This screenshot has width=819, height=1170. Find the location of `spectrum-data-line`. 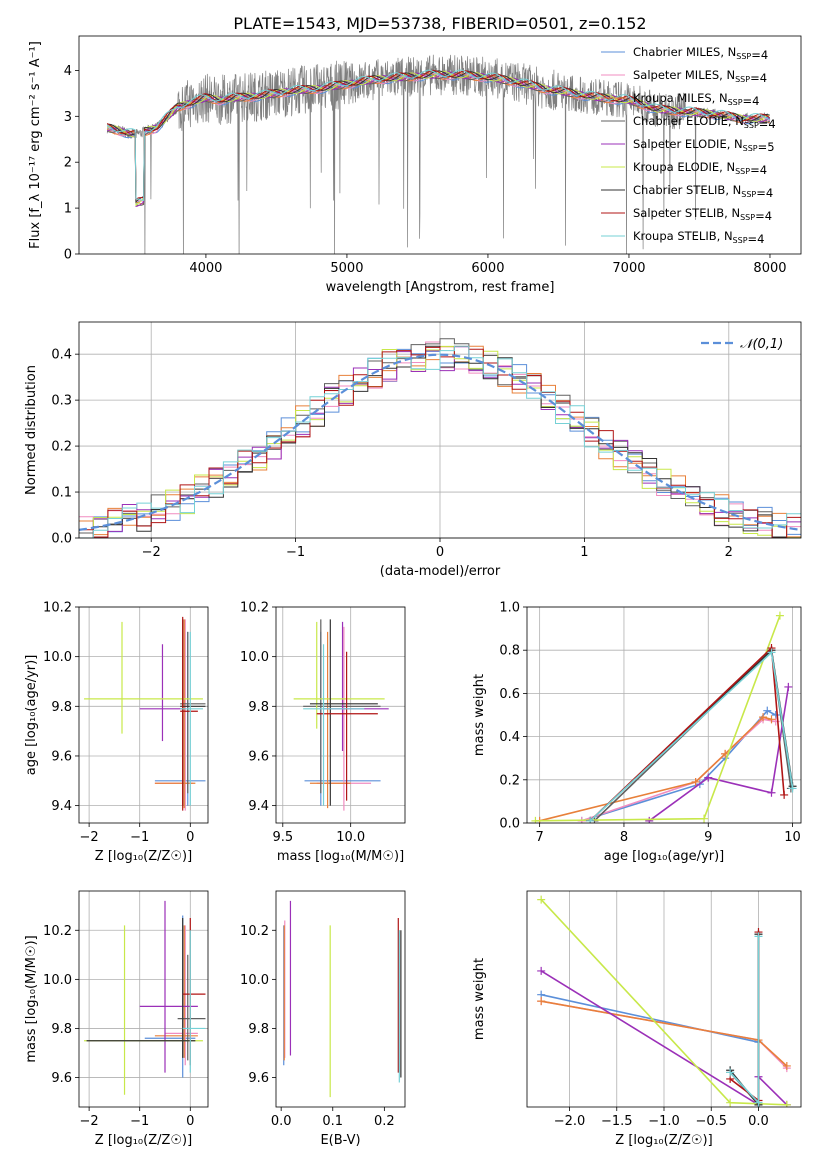

spectrum-data-line is located at coordinates (438, 154).